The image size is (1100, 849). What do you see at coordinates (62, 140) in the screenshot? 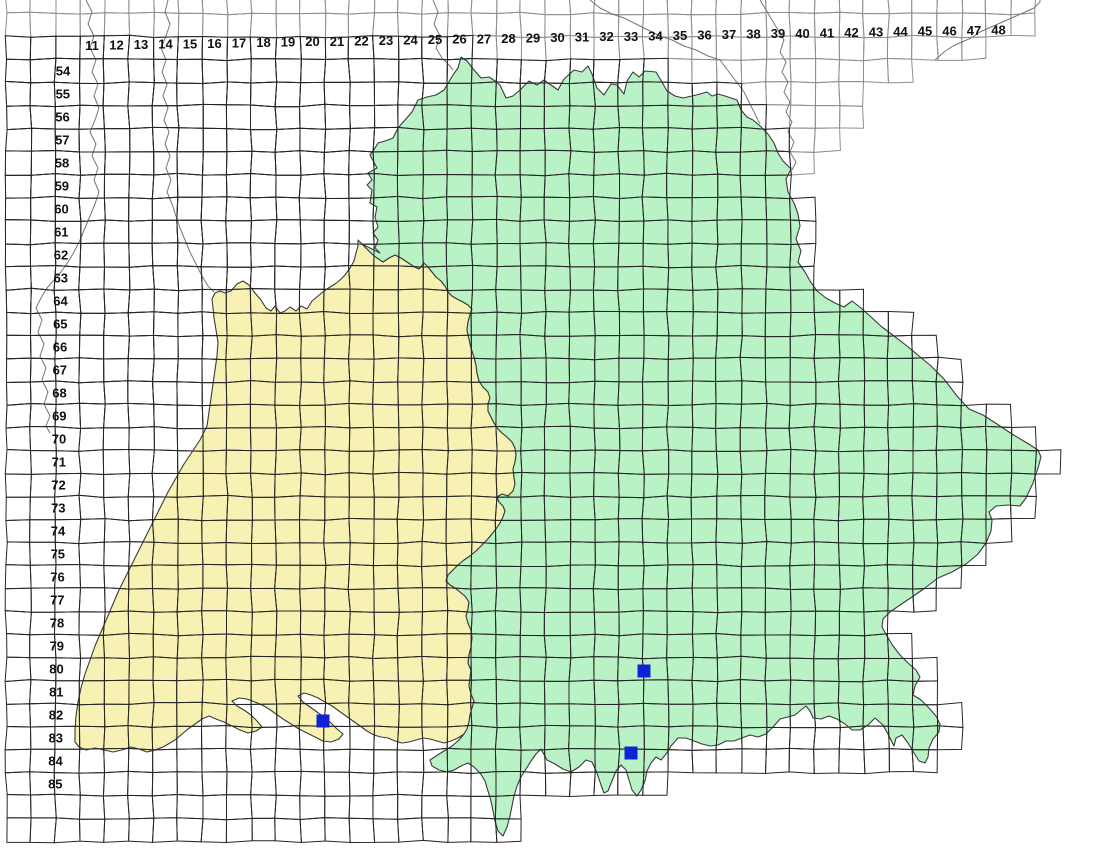
I see `row-label: 57` at bounding box center [62, 140].